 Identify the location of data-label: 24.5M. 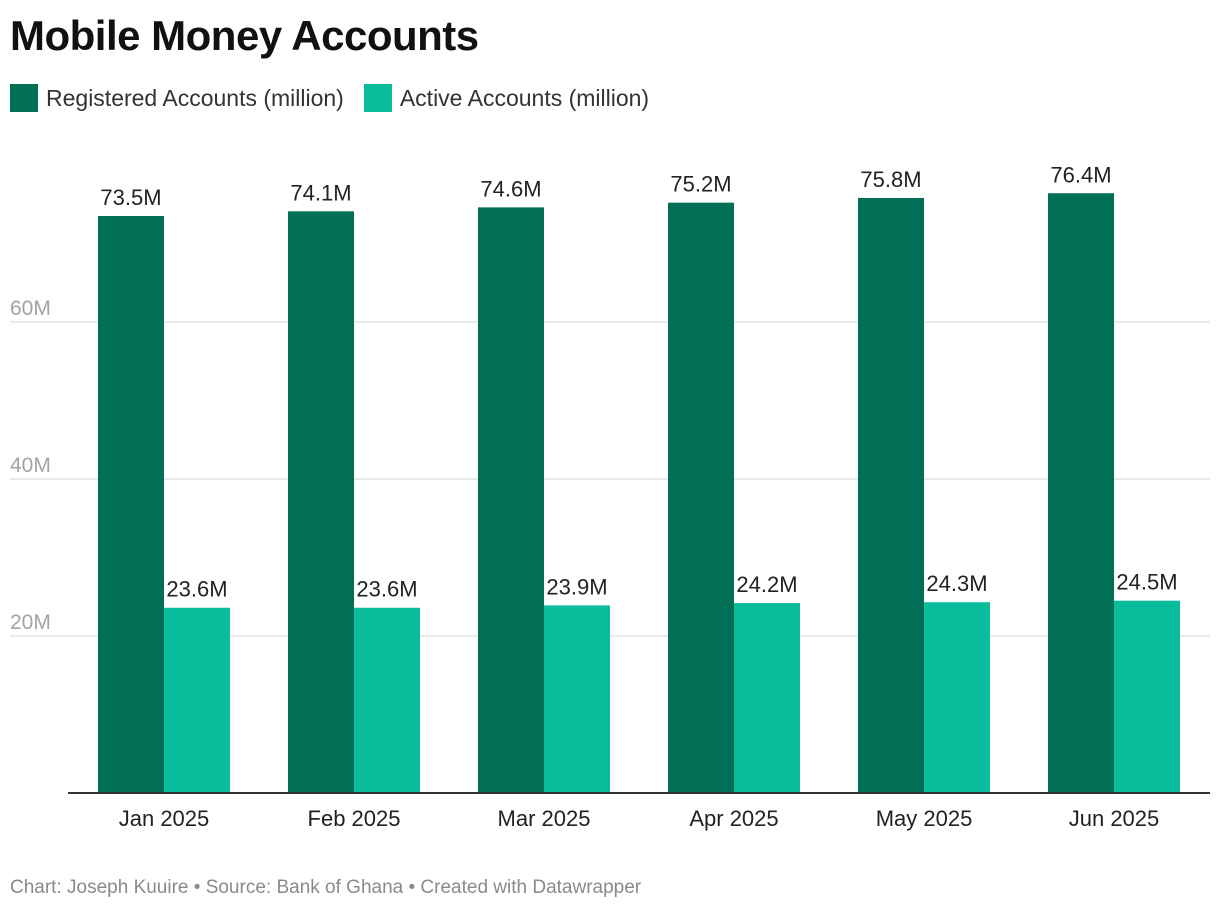
(1146, 582).